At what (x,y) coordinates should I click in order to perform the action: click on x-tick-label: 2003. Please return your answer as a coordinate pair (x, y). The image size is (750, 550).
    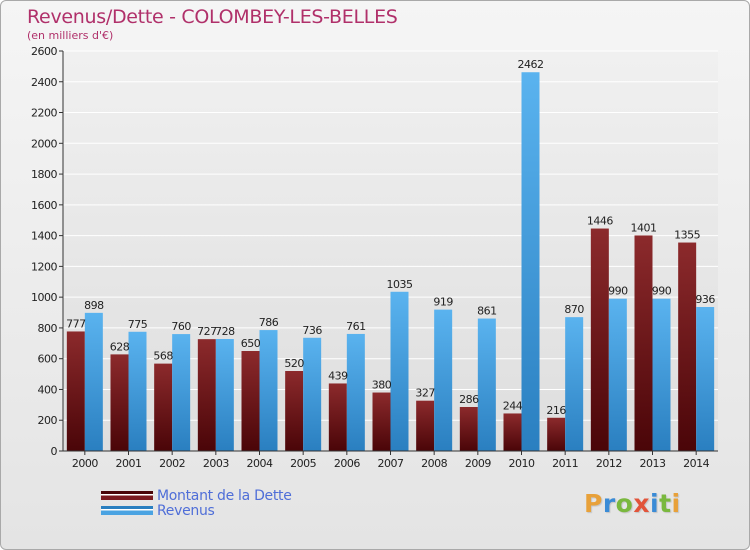
    Looking at the image, I should click on (216, 463).